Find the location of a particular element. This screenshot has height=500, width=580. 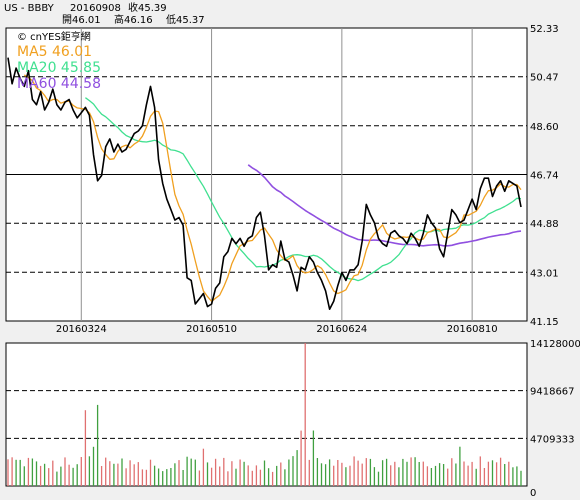

volume-y-tick-label: 9418667 is located at coordinates (552, 392).